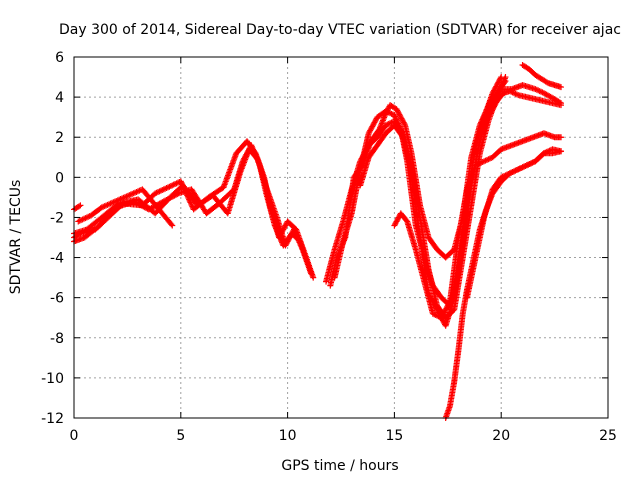  What do you see at coordinates (16, 237) in the screenshot?
I see `y-axis-label: SDTVAR / TECUs` at bounding box center [16, 237].